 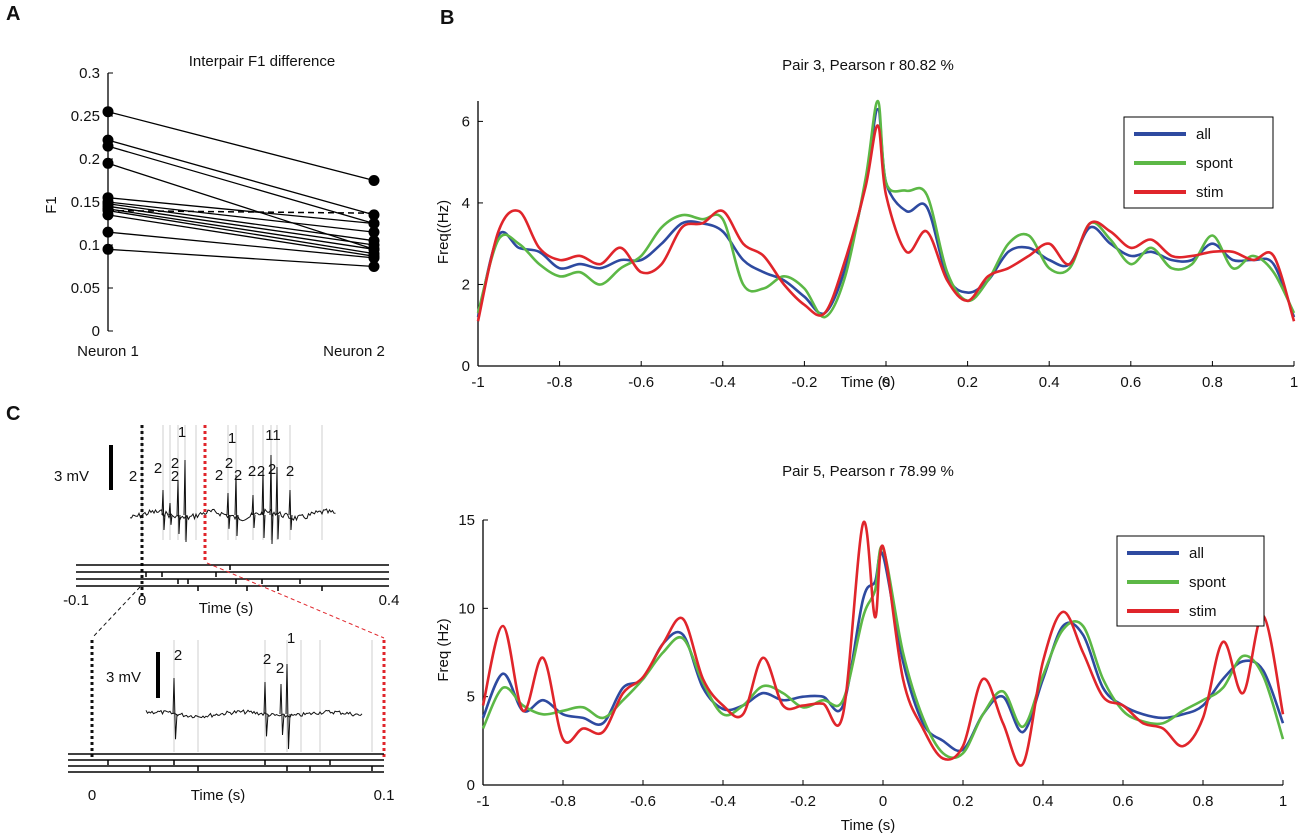 What do you see at coordinates (1043, 801) in the screenshot?
I see `panel-b-bottom-xtick-label: 0.4` at bounding box center [1043, 801].